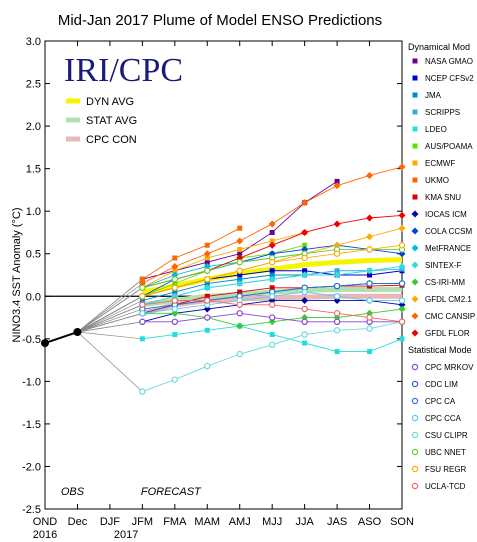  I want to click on series-ukmo, so click(191, 253).